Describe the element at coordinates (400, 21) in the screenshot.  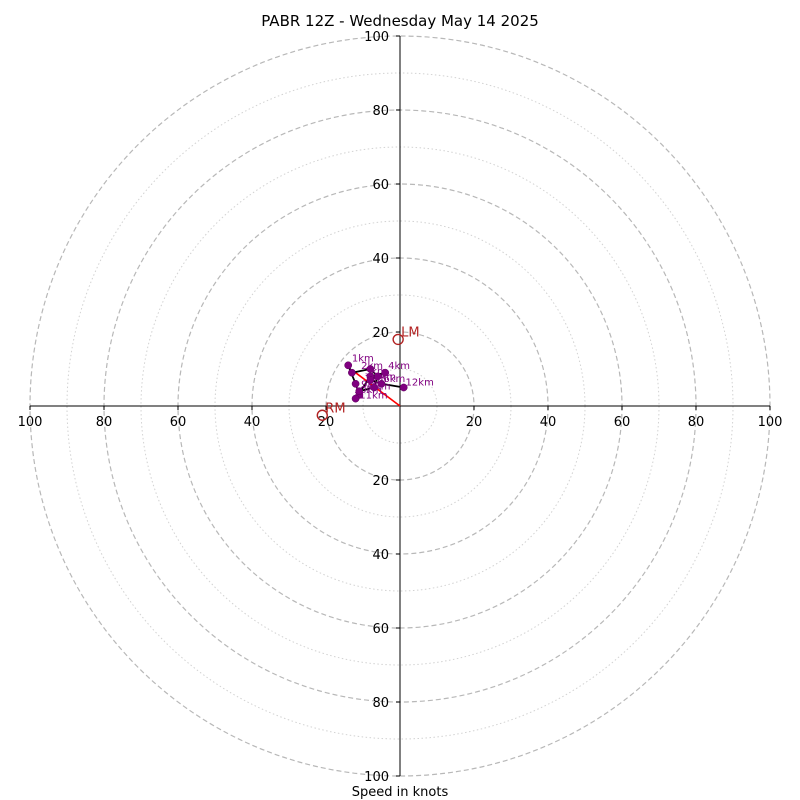
I see `chart-title: PABR 12Z - Wednesday May 14 2025` at that location.